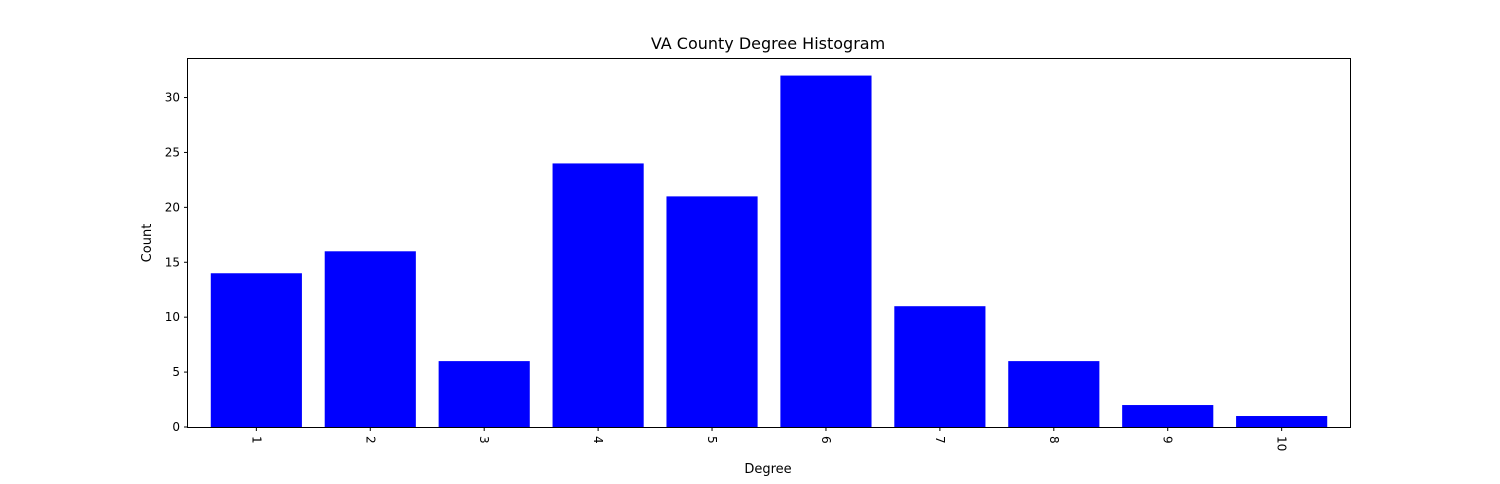 This screenshot has height=484, width=1500. Describe the element at coordinates (1282, 443) in the screenshot. I see `x-tick-label: 10` at that location.